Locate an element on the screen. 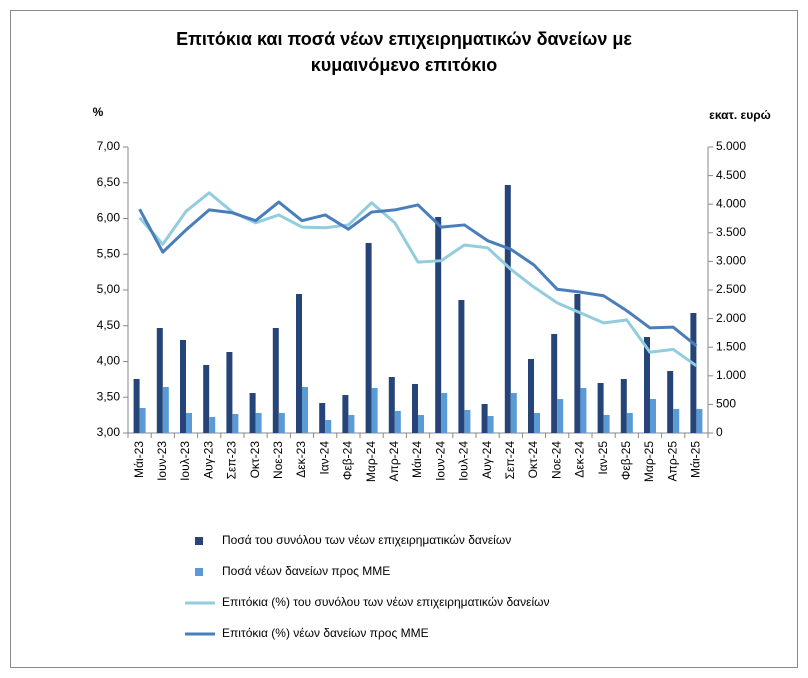  x-tick-label: Μαρ-24 is located at coordinates (371, 461).